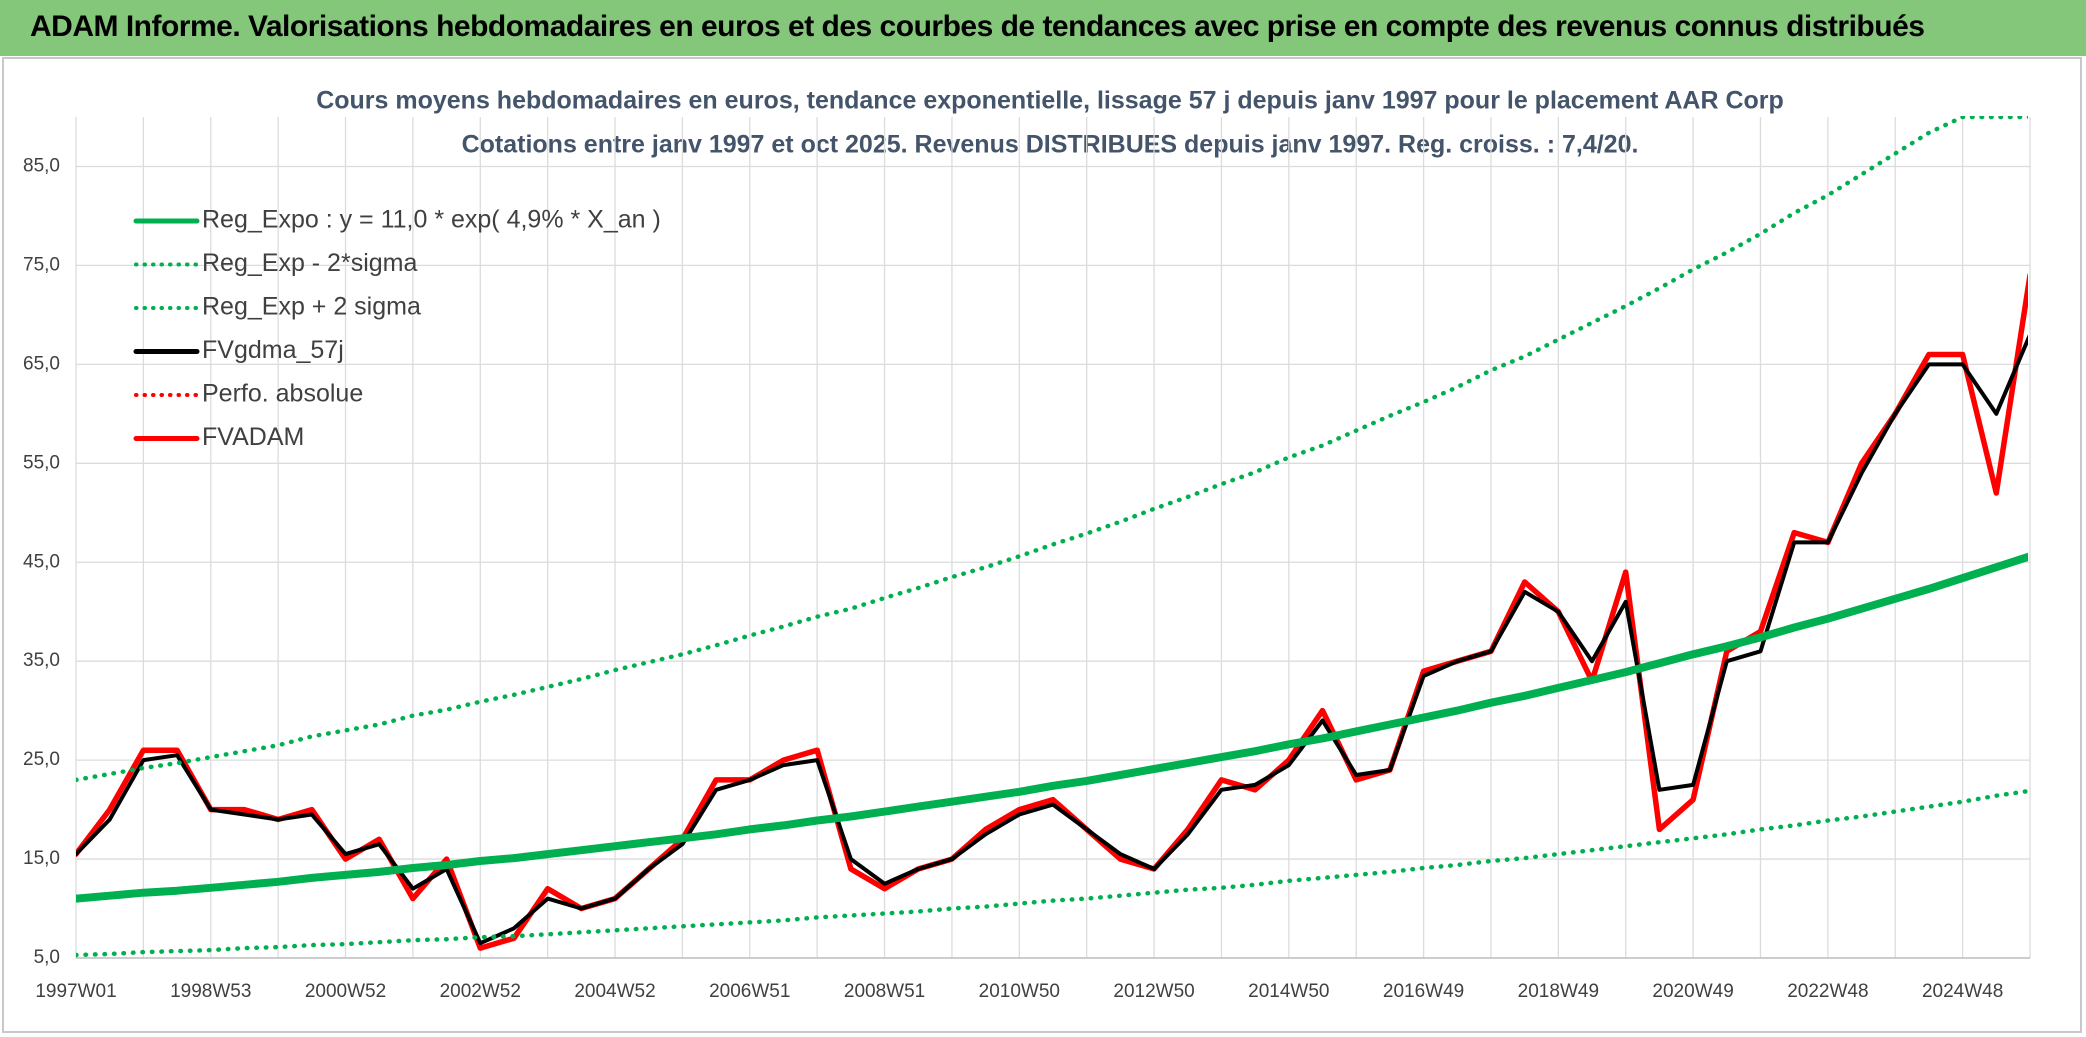  What do you see at coordinates (1692, 991) in the screenshot?
I see `x-tick-label: 2020W49` at bounding box center [1692, 991].